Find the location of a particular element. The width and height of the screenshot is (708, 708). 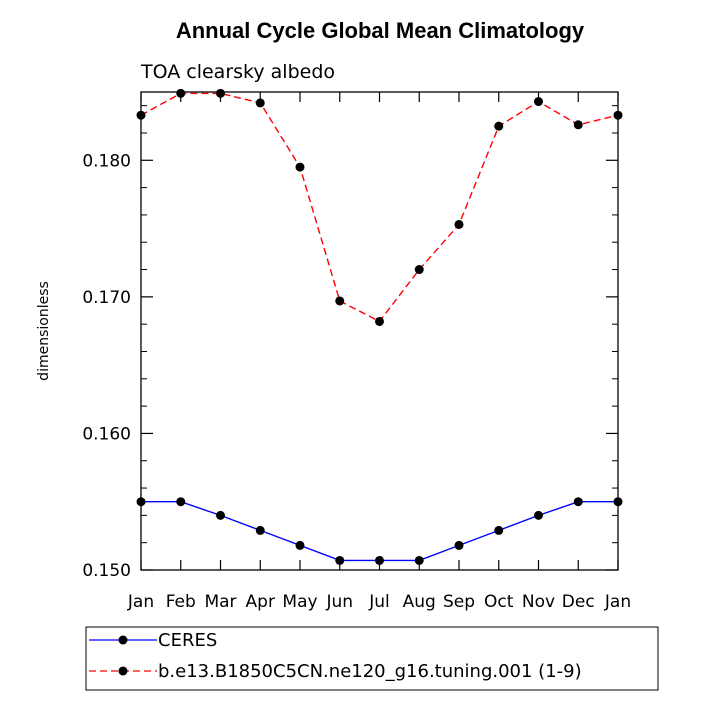

x-tick-label: Feb is located at coordinates (181, 602).